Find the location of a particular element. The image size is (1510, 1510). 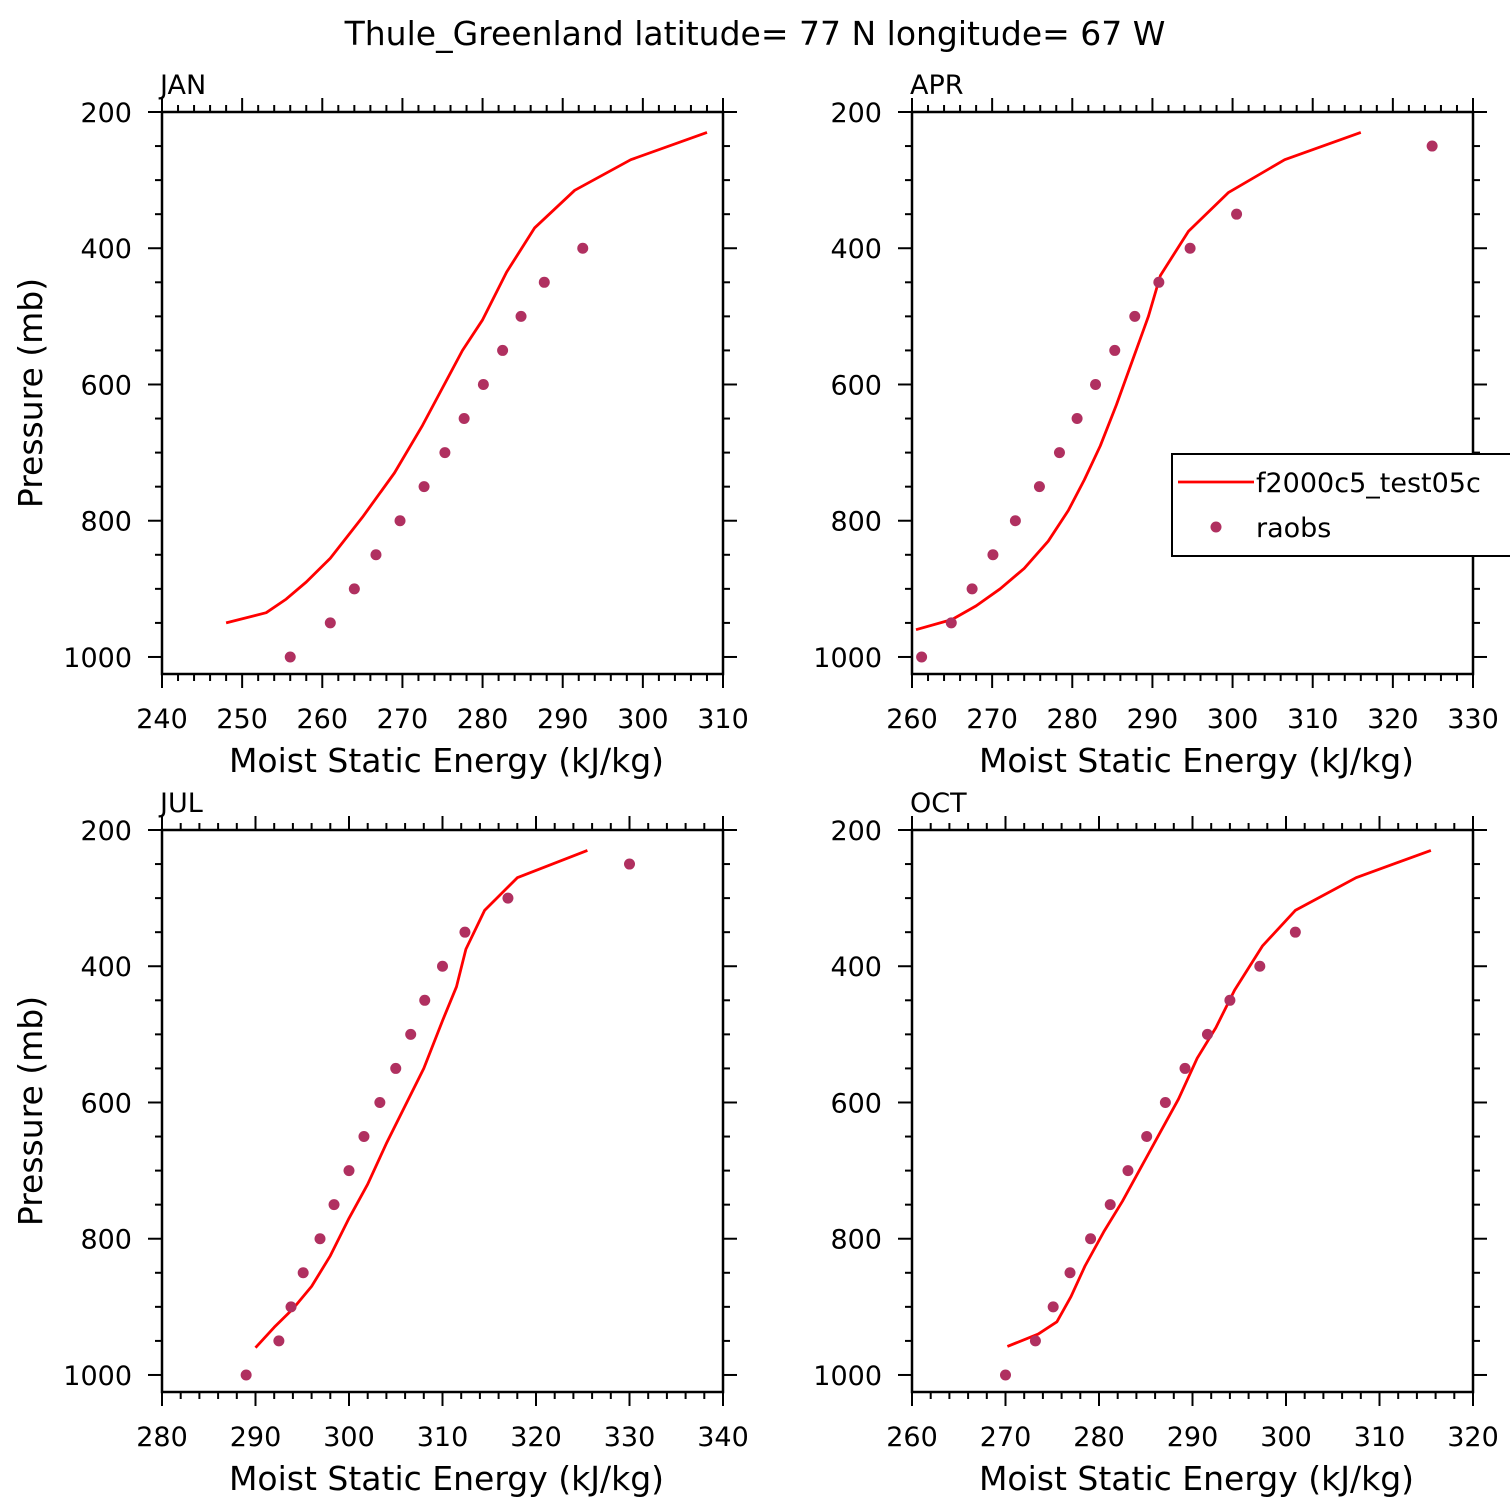

panel-label: JUL is located at coordinates (180, 803).